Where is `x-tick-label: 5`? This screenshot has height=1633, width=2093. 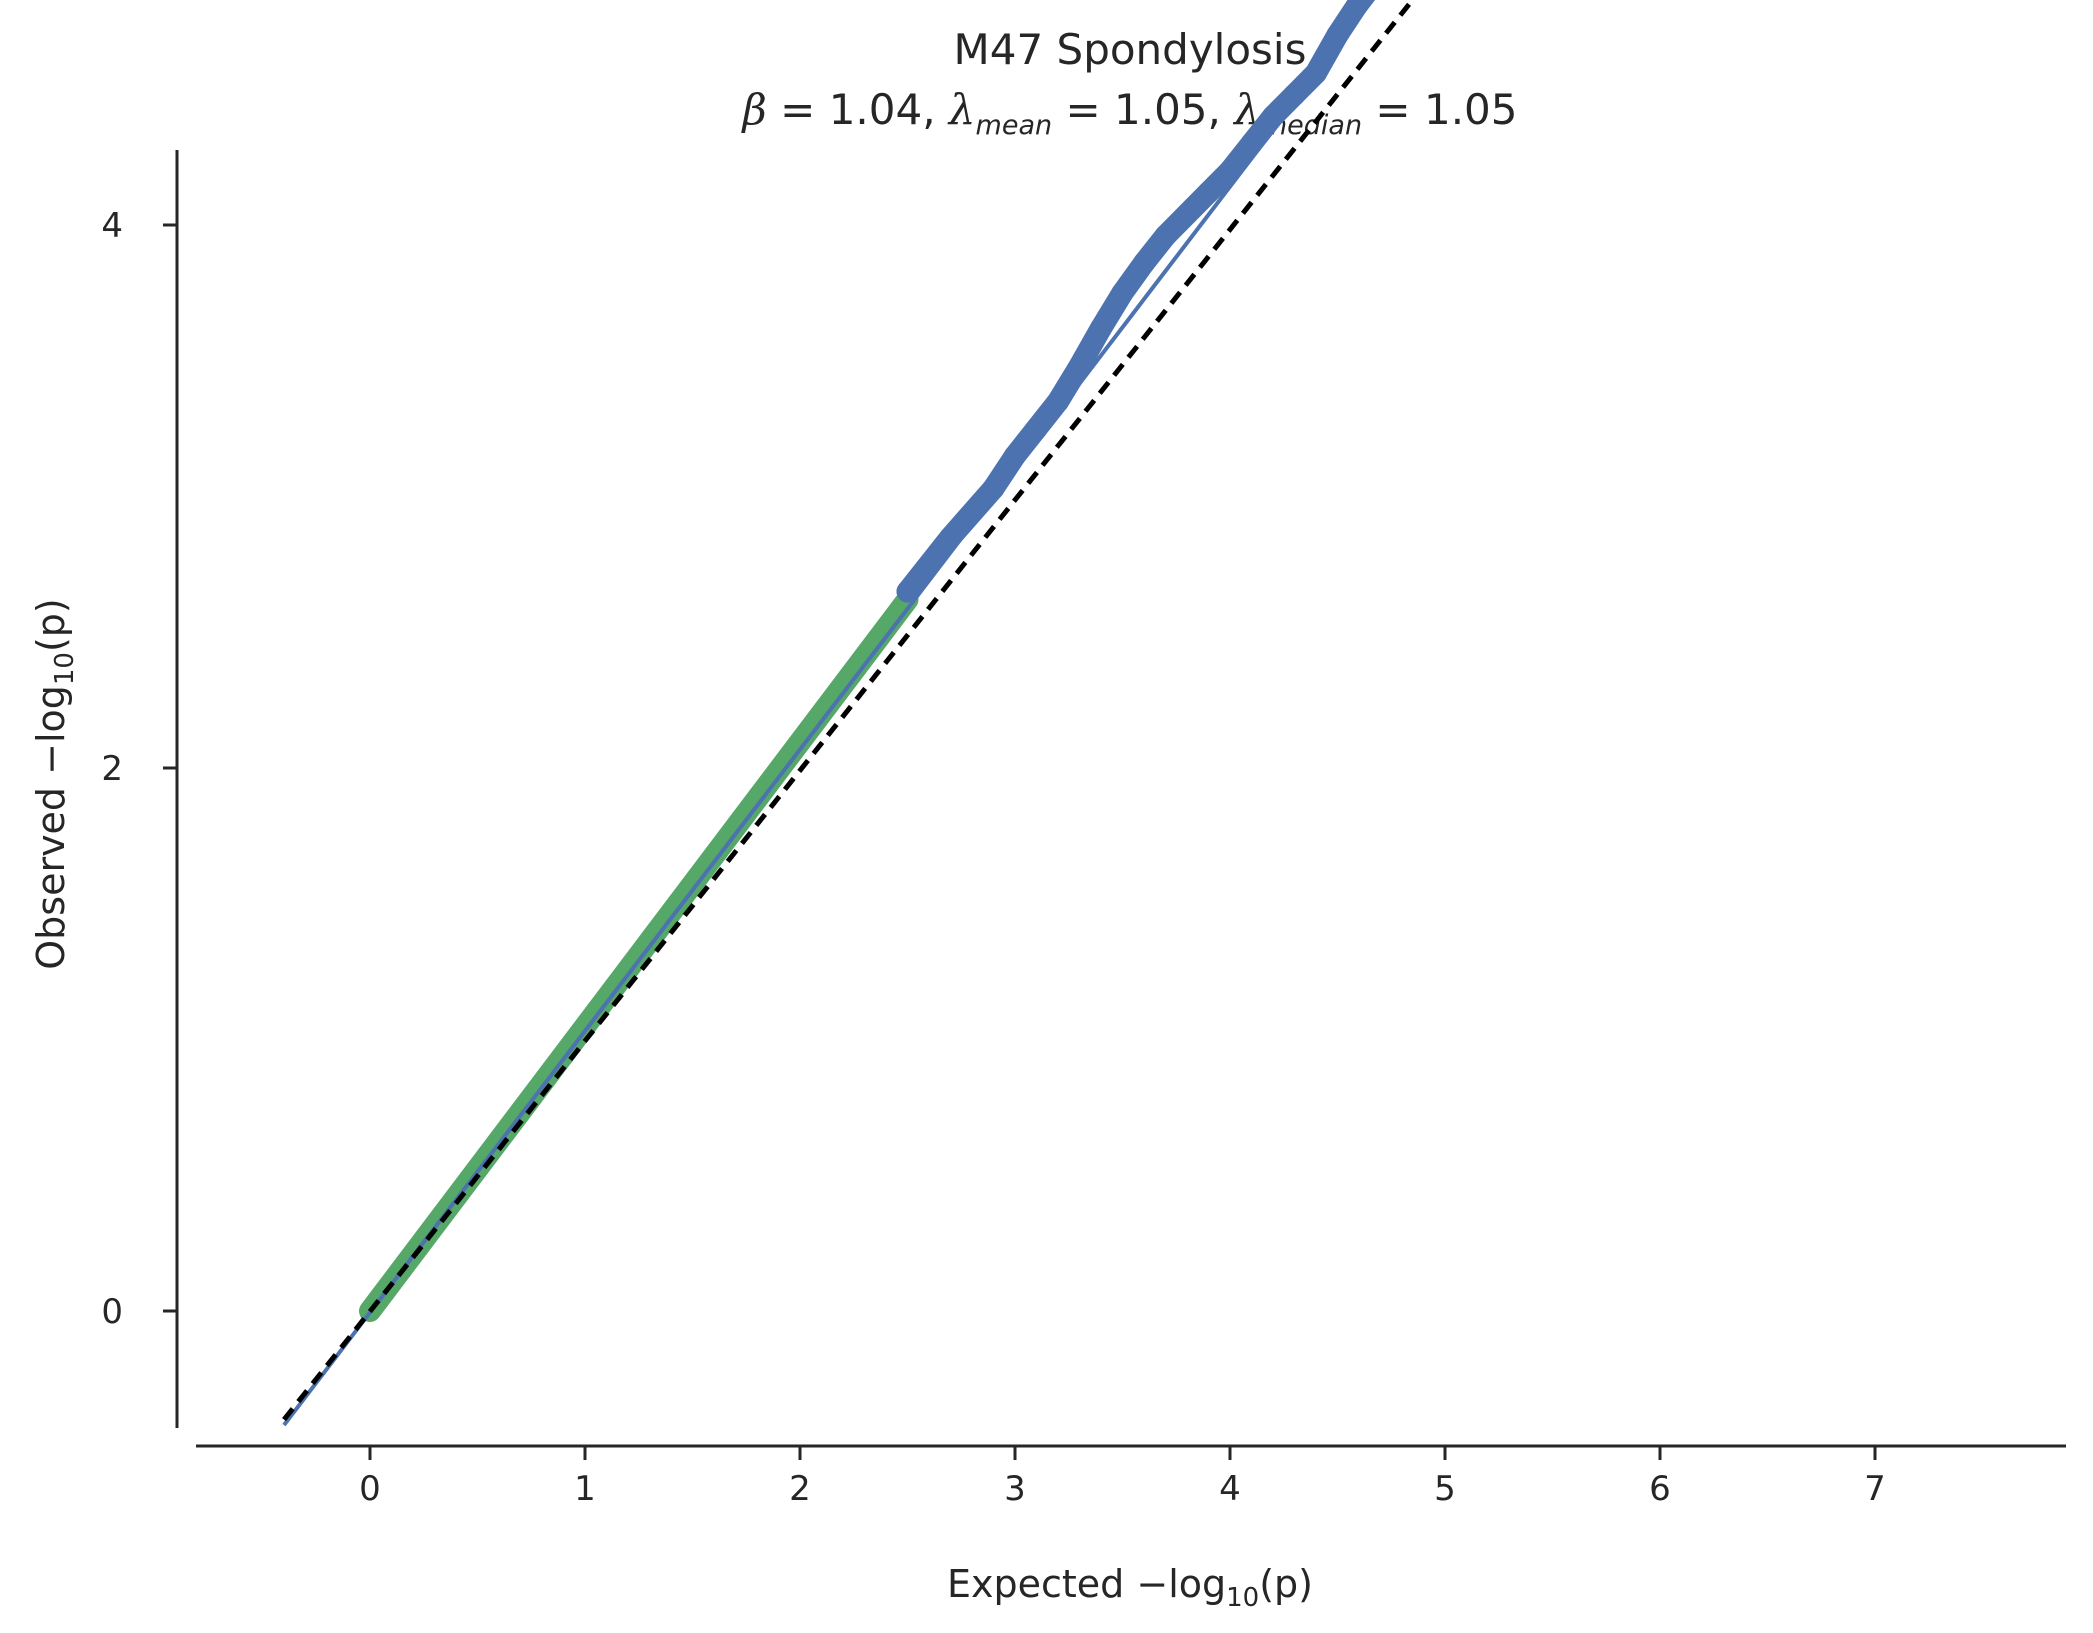
x-tick-label: 5 is located at coordinates (1445, 1489).